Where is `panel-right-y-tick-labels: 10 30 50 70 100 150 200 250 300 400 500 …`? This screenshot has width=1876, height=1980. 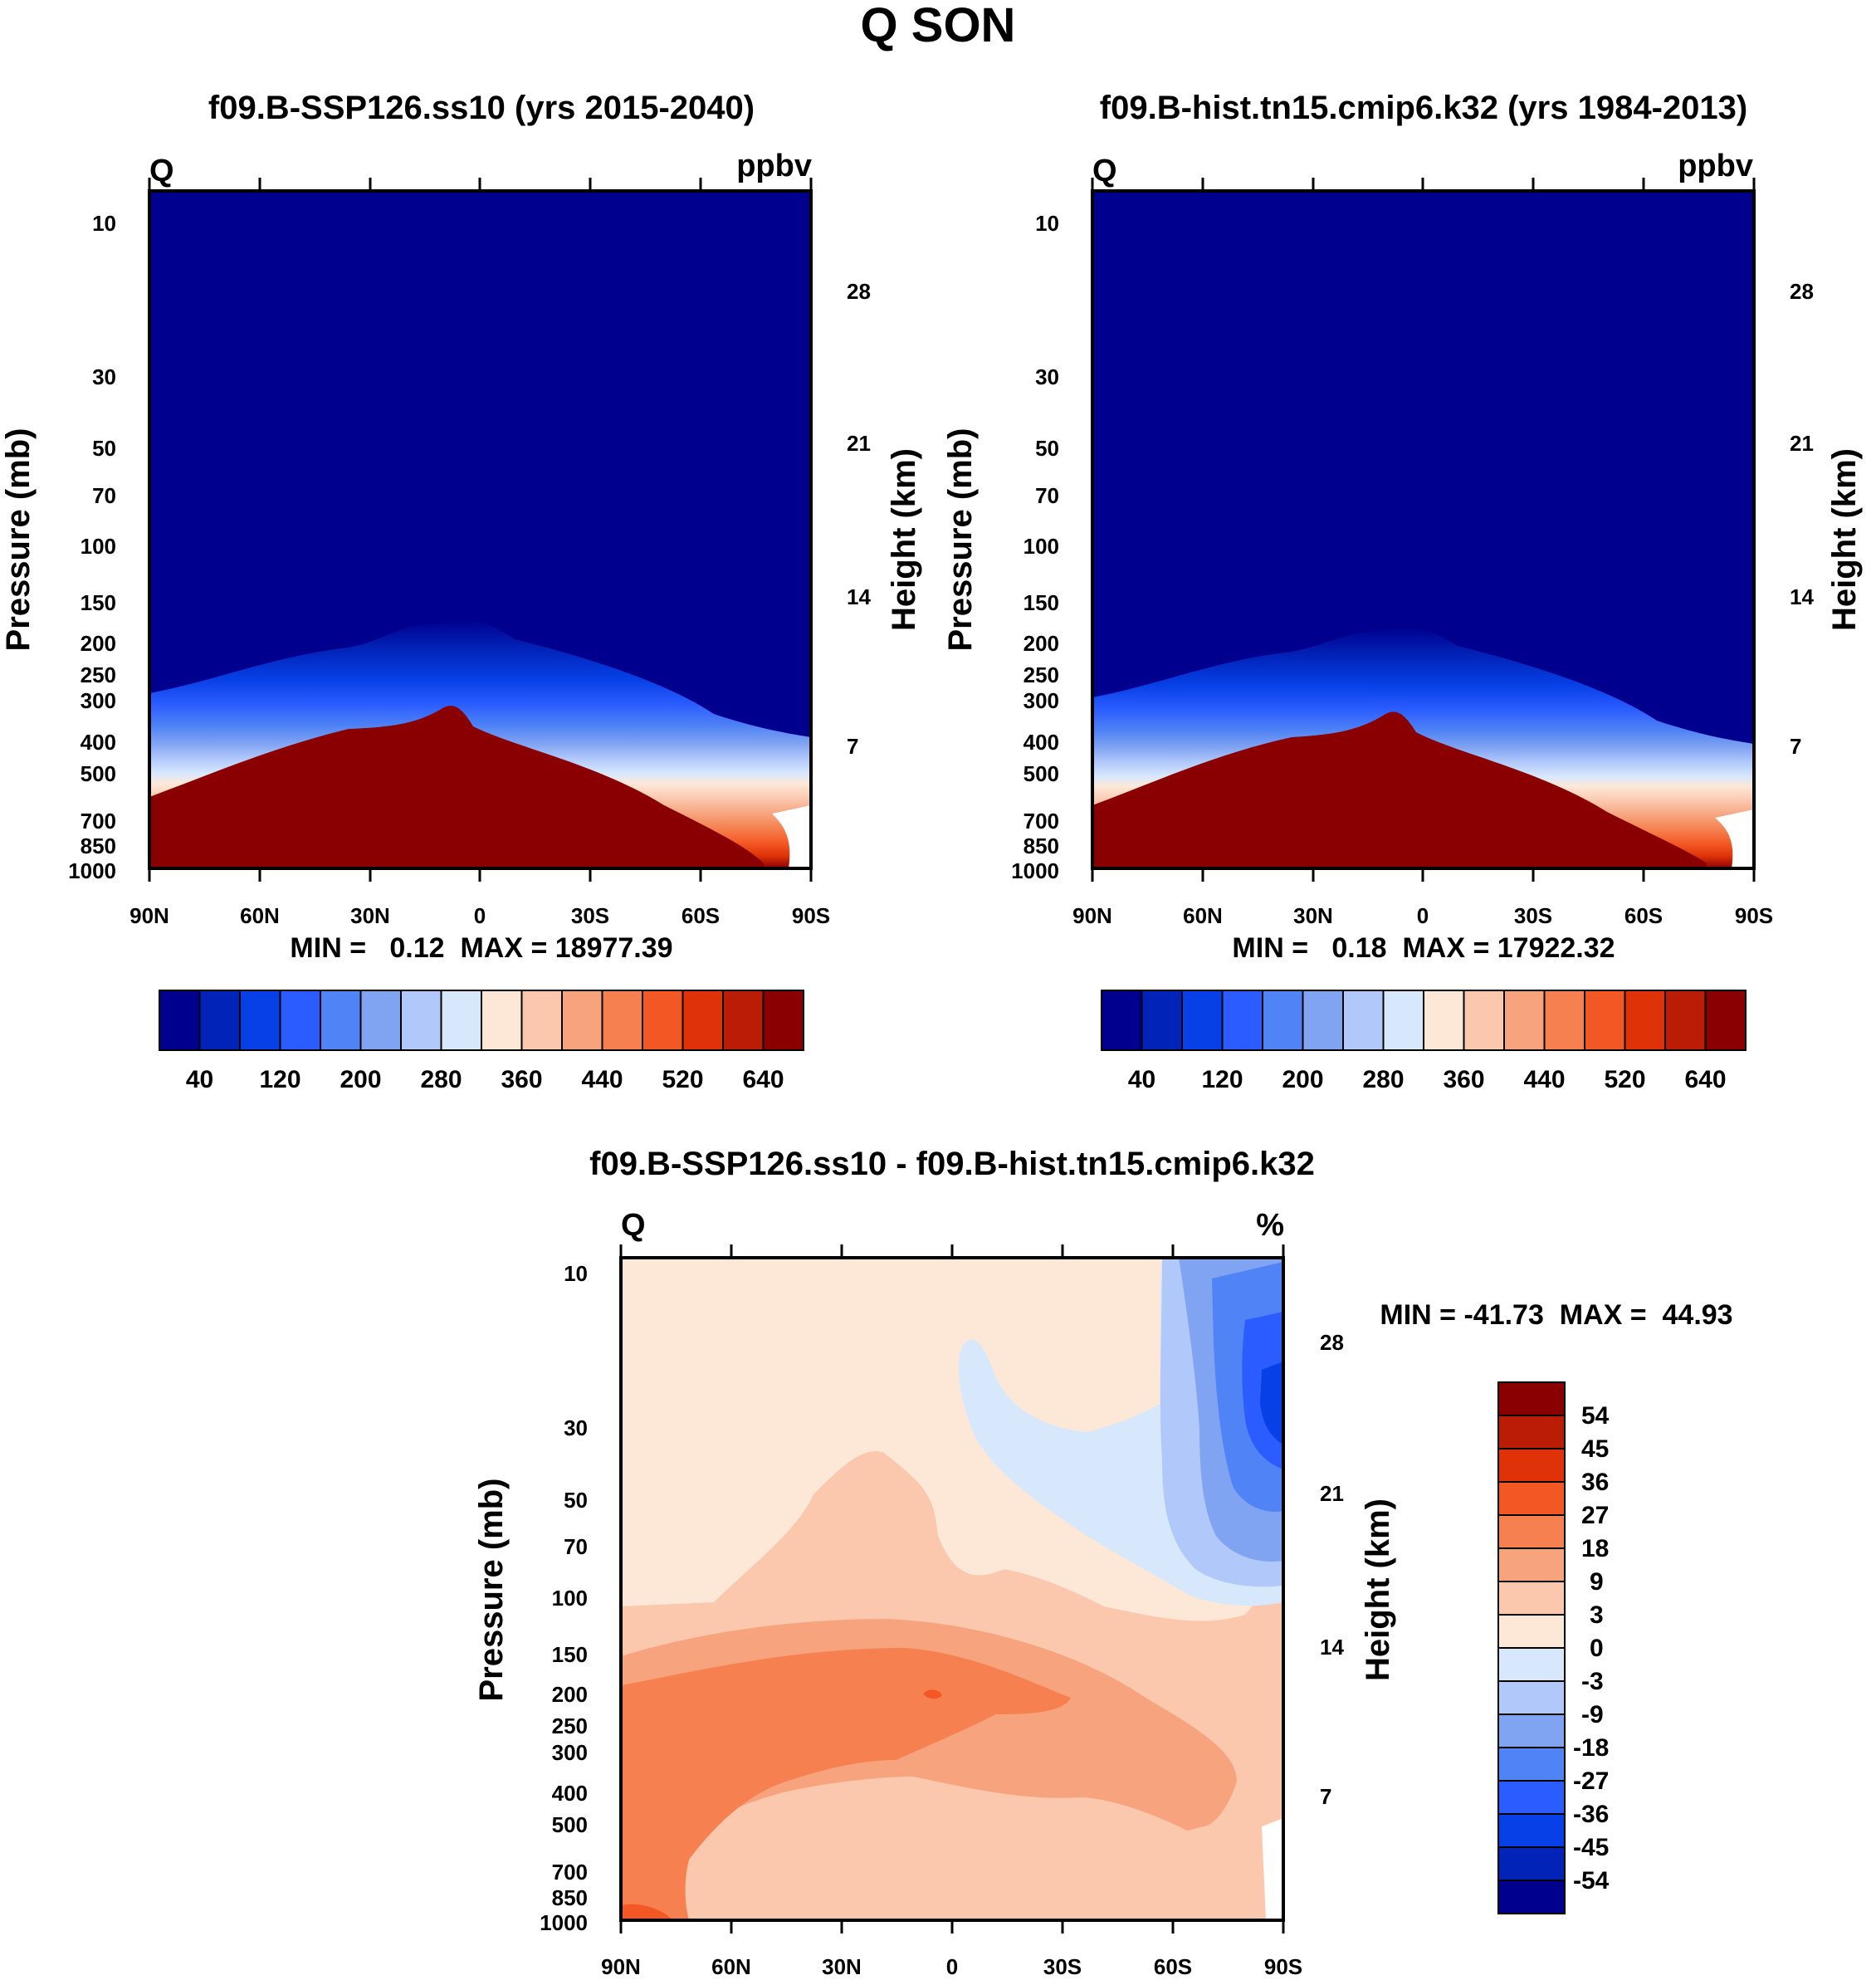 panel-right-y-tick-labels: 10 30 50 70 100 150 200 250 300 400 500 … is located at coordinates (1035, 547).